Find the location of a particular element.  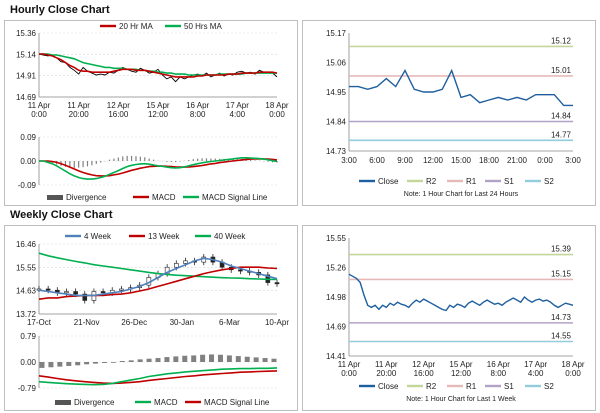

hourly-24h-x-tick-label: 6:00 is located at coordinates (377, 160).